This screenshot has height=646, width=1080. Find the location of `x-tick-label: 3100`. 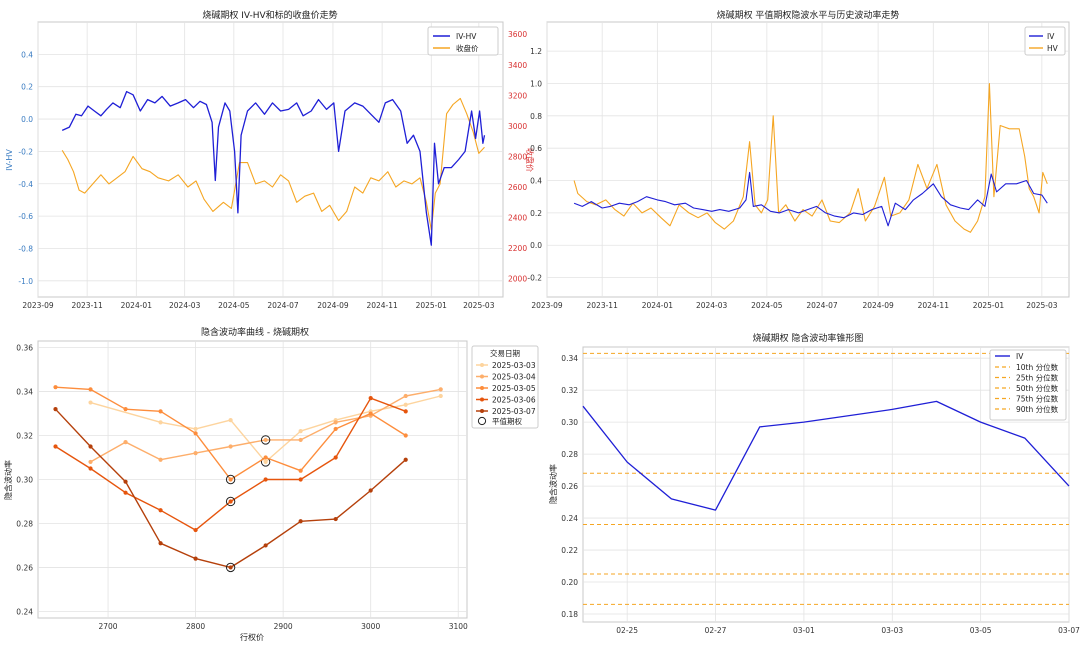

x-tick-label: 3100 is located at coordinates (458, 626).